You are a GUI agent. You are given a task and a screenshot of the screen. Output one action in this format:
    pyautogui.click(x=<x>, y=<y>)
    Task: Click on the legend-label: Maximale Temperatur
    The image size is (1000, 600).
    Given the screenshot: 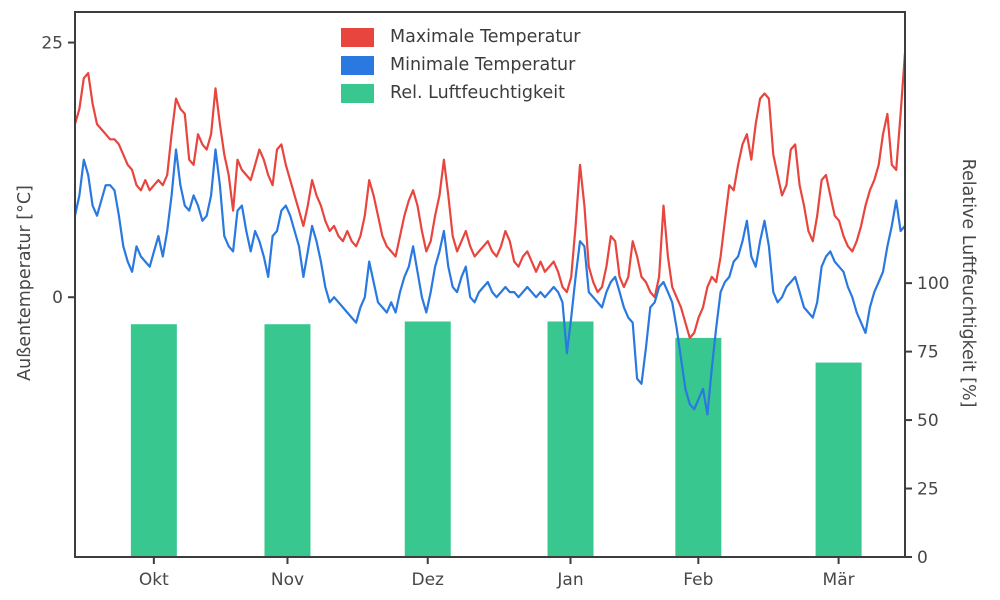 What is the action you would take?
    pyautogui.click(x=485, y=36)
    